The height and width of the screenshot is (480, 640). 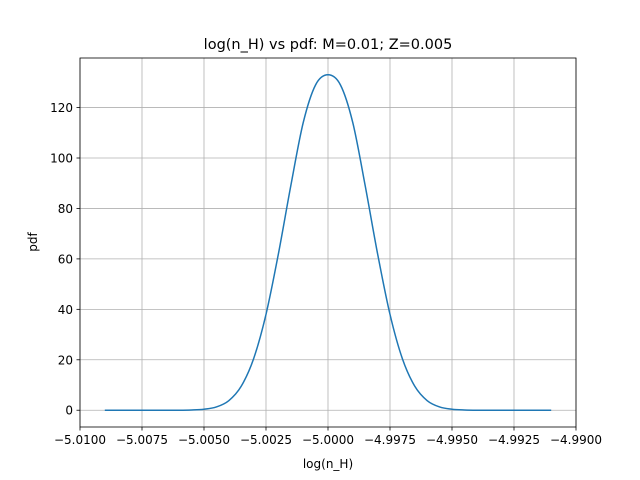 What do you see at coordinates (266, 440) in the screenshot?
I see `x-tick-label: −5.0025` at bounding box center [266, 440].